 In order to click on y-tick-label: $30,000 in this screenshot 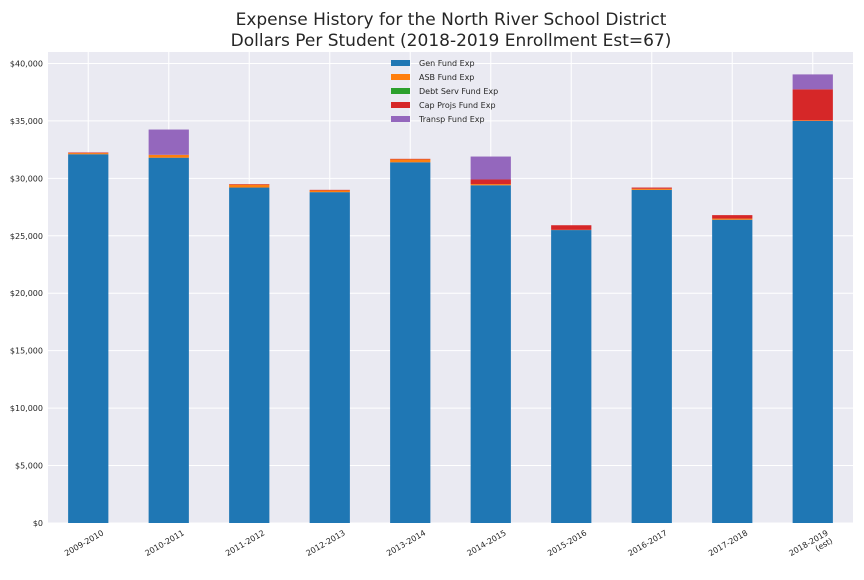, I will do `click(26, 178)`.